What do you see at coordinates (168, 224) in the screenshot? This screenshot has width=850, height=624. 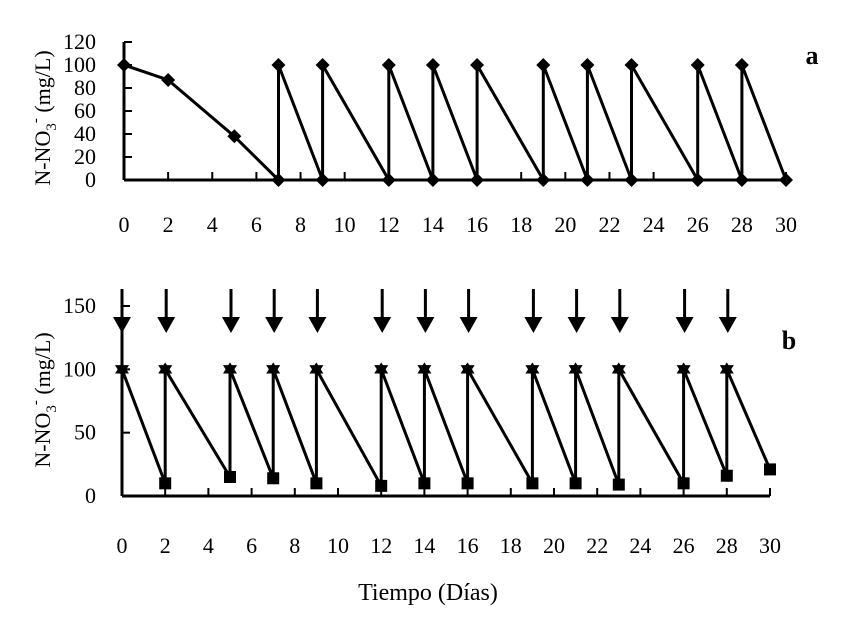 I see `panel-a-x-tick-label: 2` at bounding box center [168, 224].